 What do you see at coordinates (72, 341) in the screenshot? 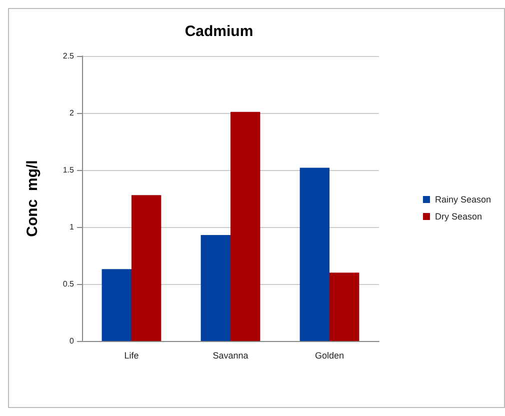
I see `y-tick-label: 0` at bounding box center [72, 341].